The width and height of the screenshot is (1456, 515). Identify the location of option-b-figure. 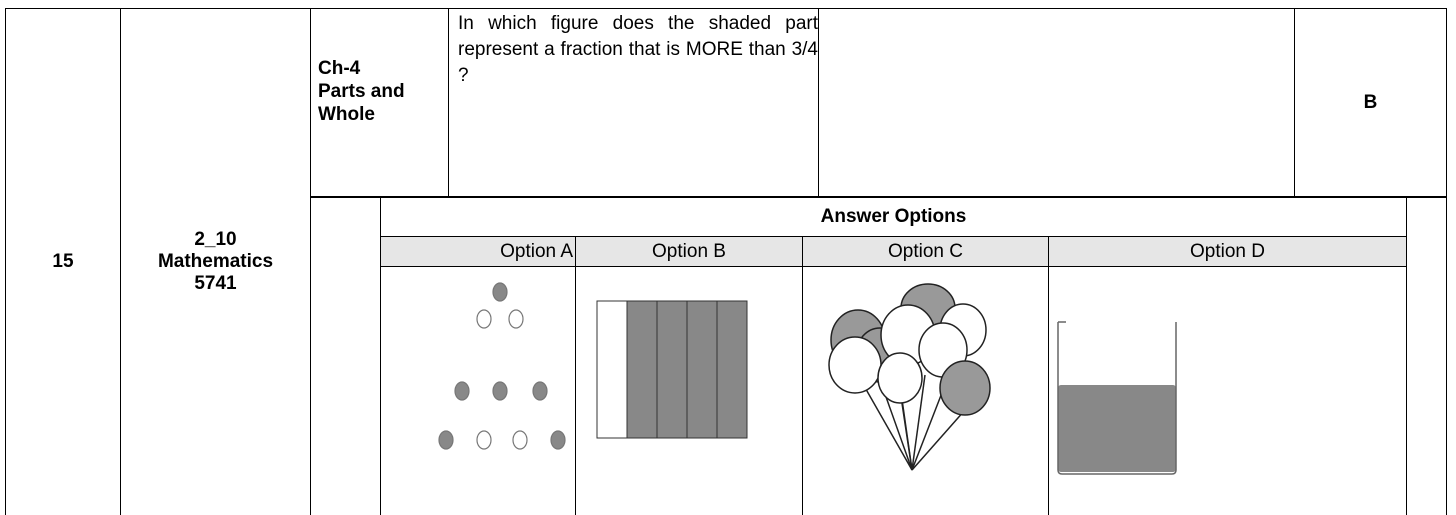
(672, 369).